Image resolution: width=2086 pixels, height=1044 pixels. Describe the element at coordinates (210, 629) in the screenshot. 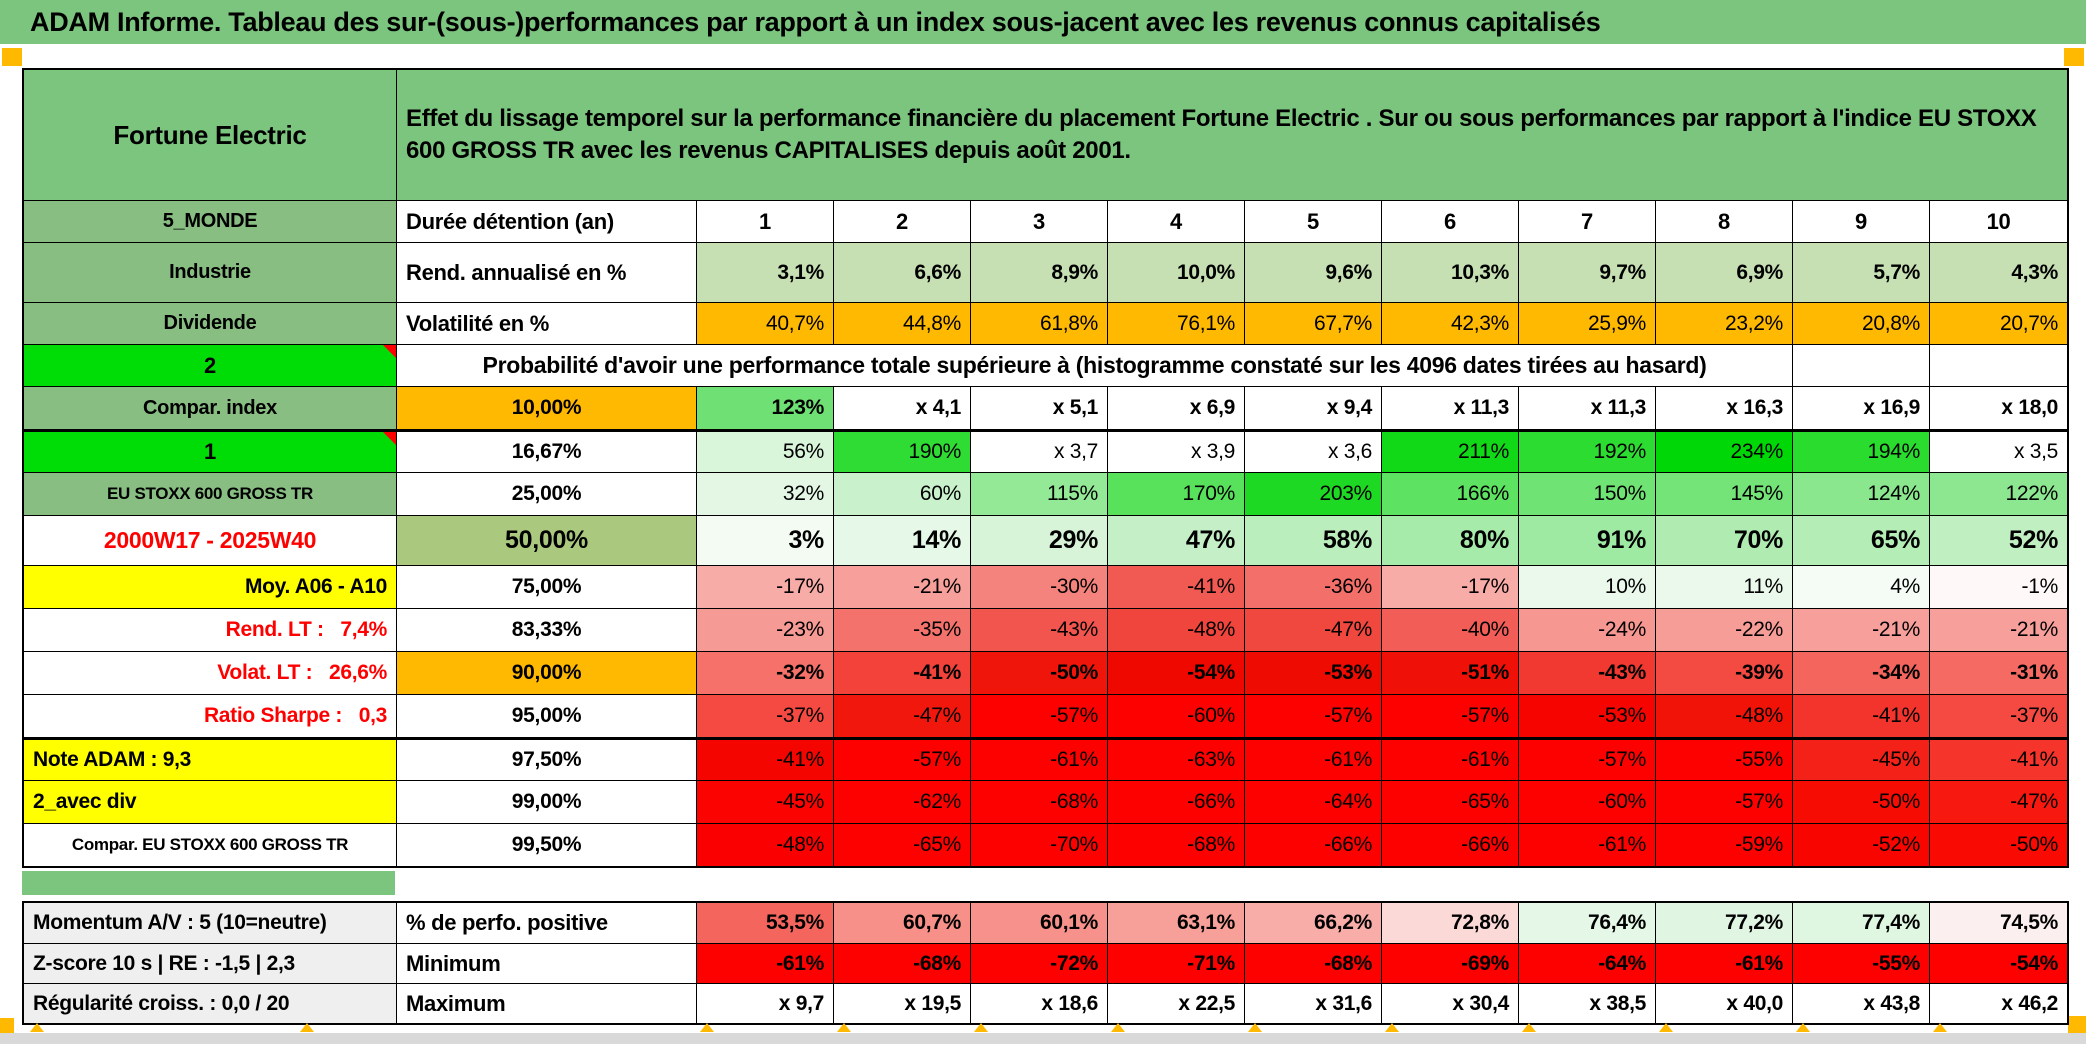

I see `row-label-cell: Rend. LT : 7,4%` at that location.